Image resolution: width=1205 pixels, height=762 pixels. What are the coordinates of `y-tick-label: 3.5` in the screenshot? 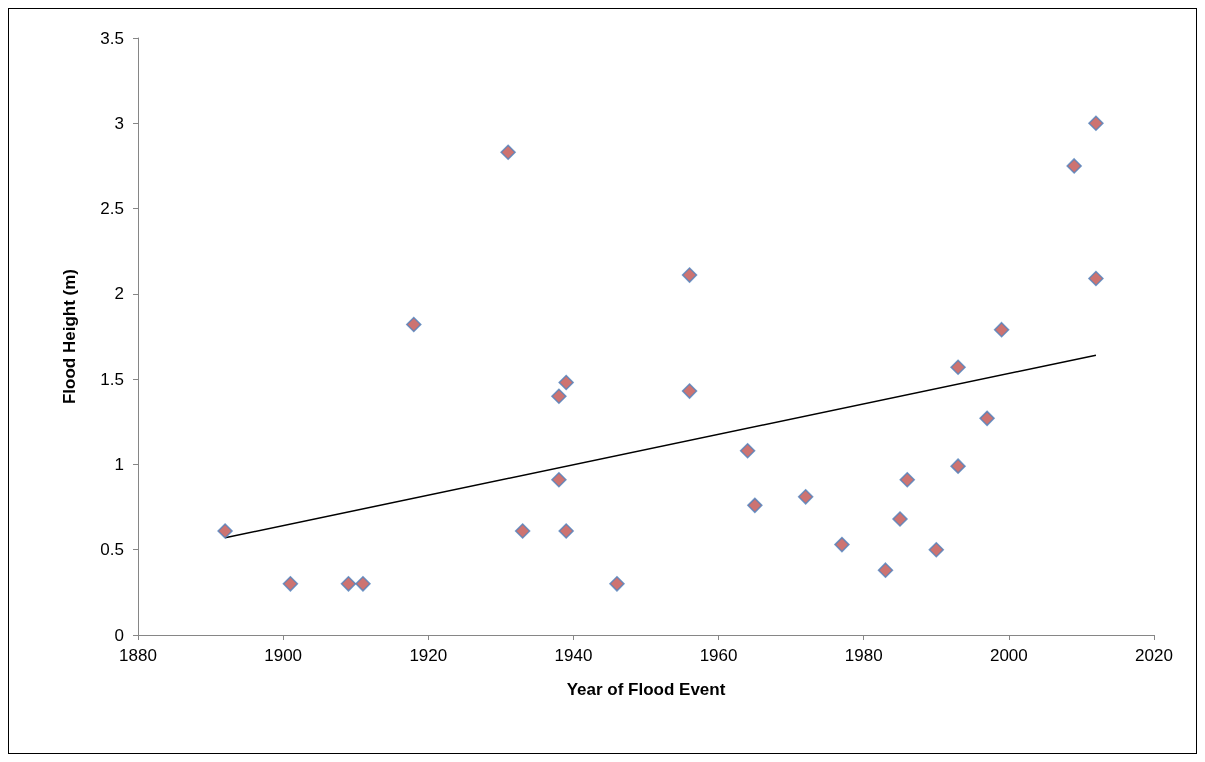 It's located at (112, 38).